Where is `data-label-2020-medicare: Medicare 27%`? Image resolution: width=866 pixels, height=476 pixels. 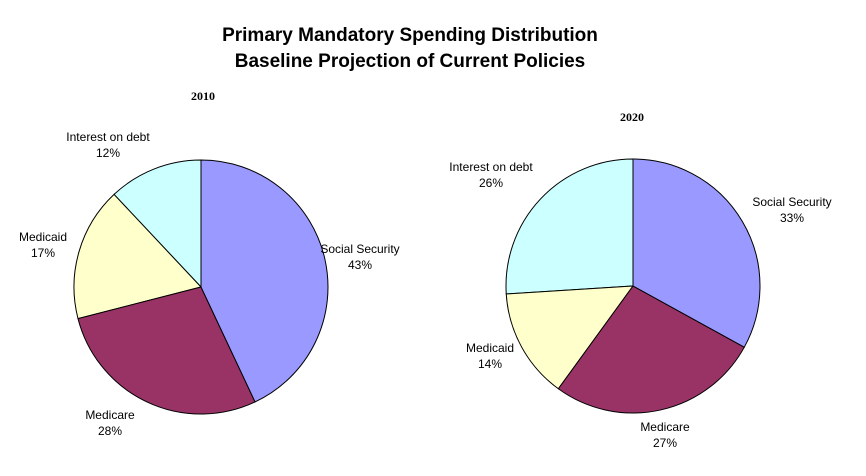 data-label-2020-medicare: Medicare 27% is located at coordinates (665, 435).